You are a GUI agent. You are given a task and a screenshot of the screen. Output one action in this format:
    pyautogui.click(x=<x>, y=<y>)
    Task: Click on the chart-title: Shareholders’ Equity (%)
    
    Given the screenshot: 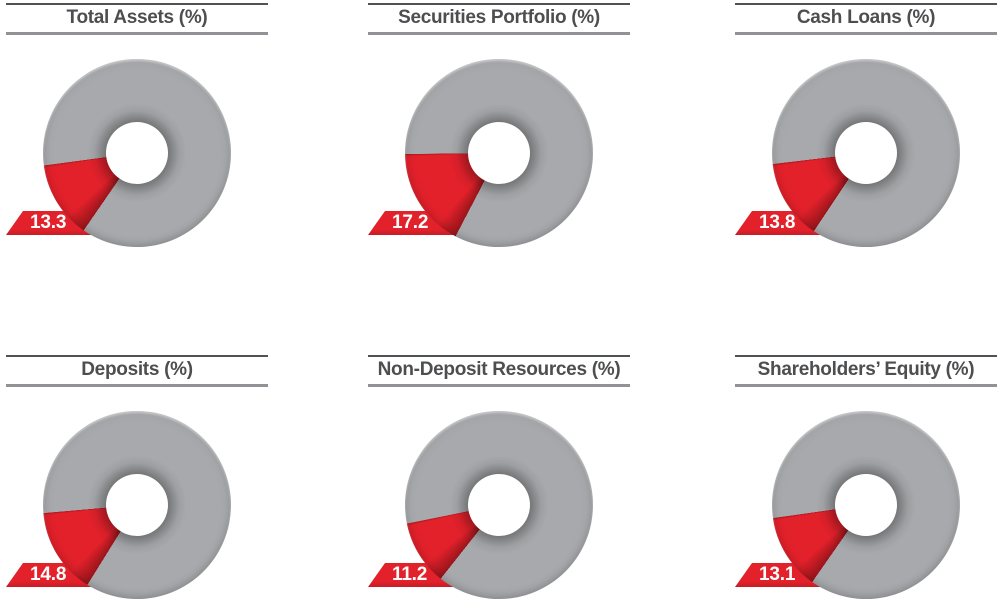 What is the action you would take?
    pyautogui.click(x=866, y=369)
    